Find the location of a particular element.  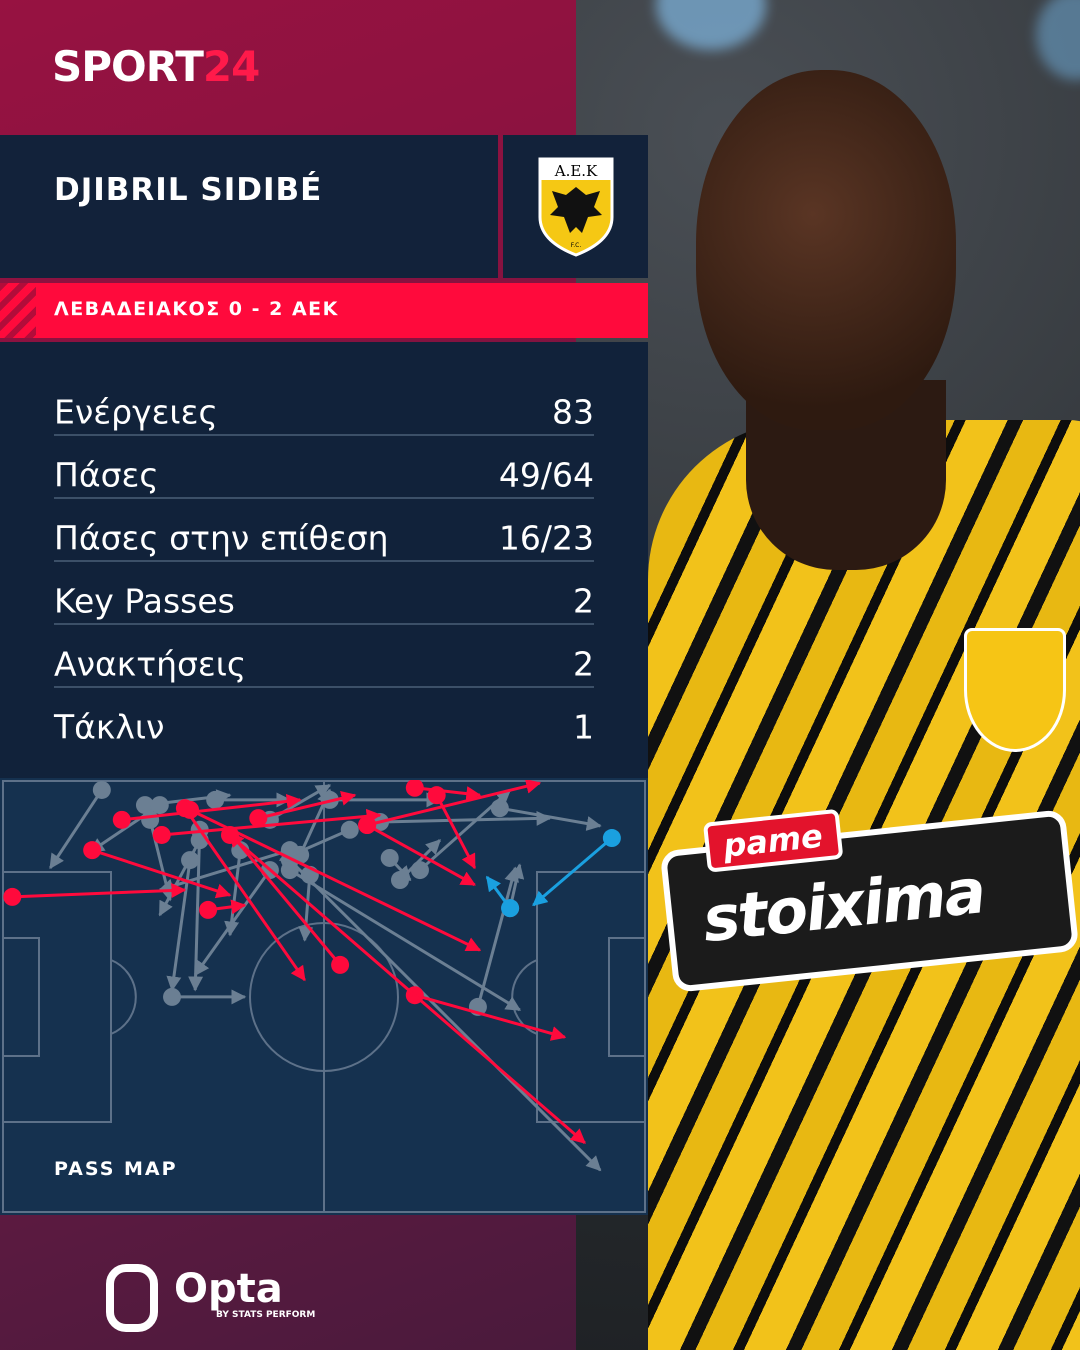

stat-row-recoveries: Ανακτήσεις 2 is located at coordinates (324, 656).